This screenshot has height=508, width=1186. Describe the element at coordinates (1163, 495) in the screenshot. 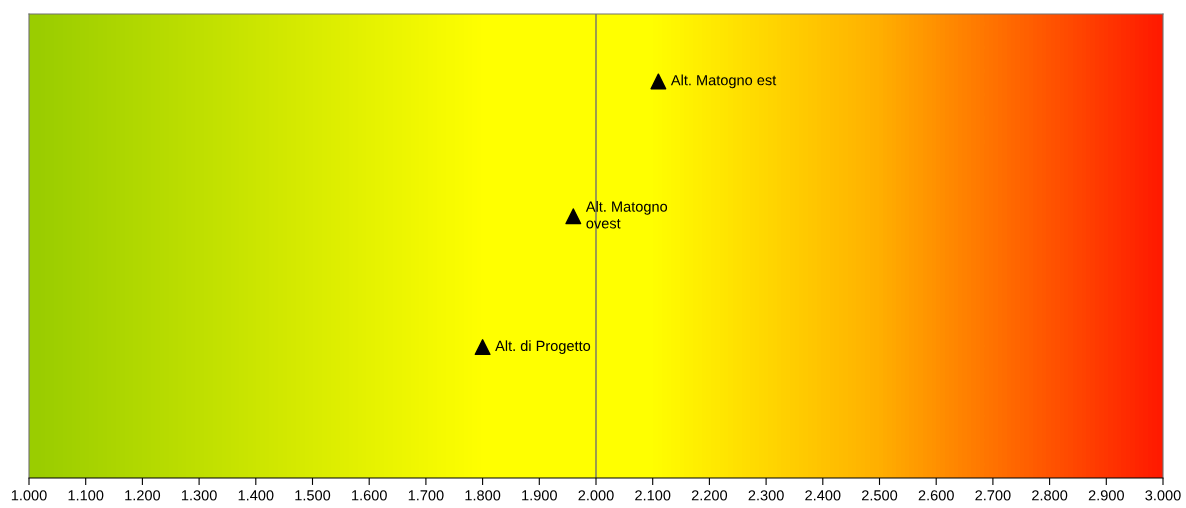

I see `x-tick-label: 3.000` at that location.